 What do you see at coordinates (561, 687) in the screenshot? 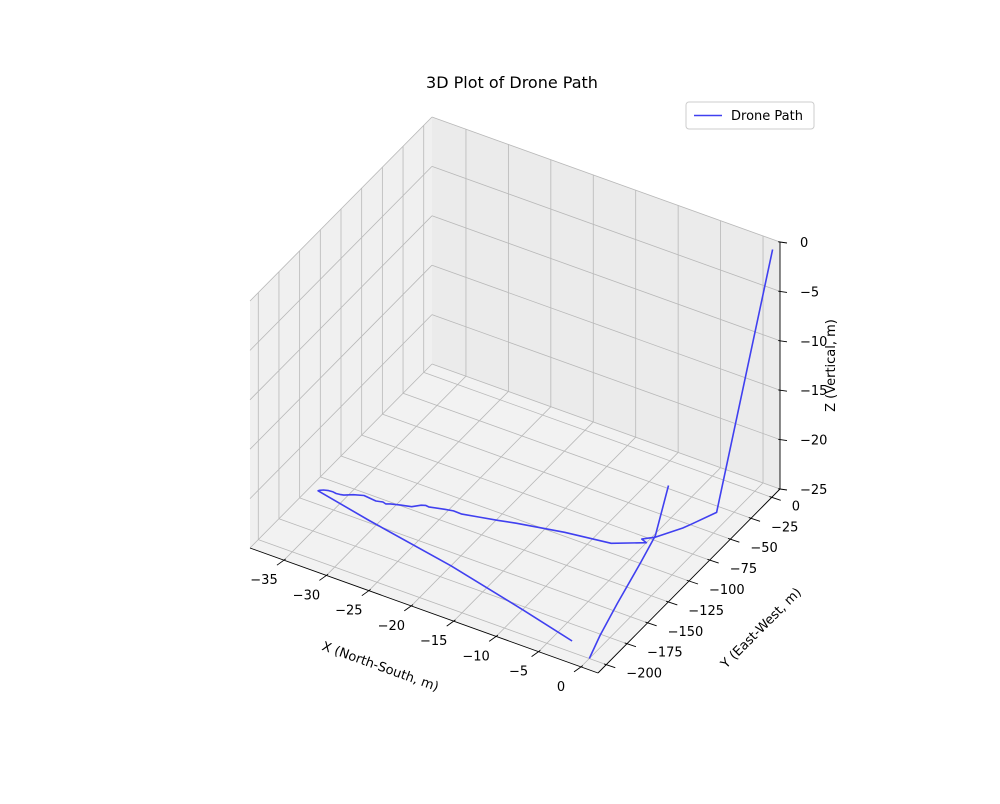
I see `x-tick-label: 0` at bounding box center [561, 687].